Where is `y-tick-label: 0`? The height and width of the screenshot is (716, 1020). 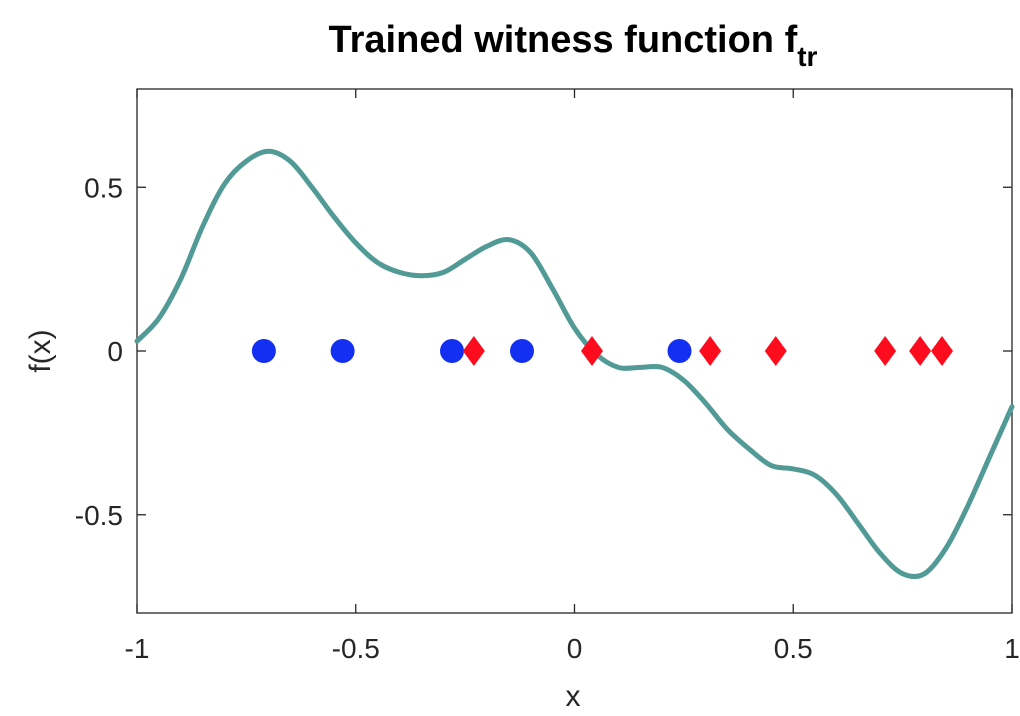 y-tick-label: 0 is located at coordinates (115, 351).